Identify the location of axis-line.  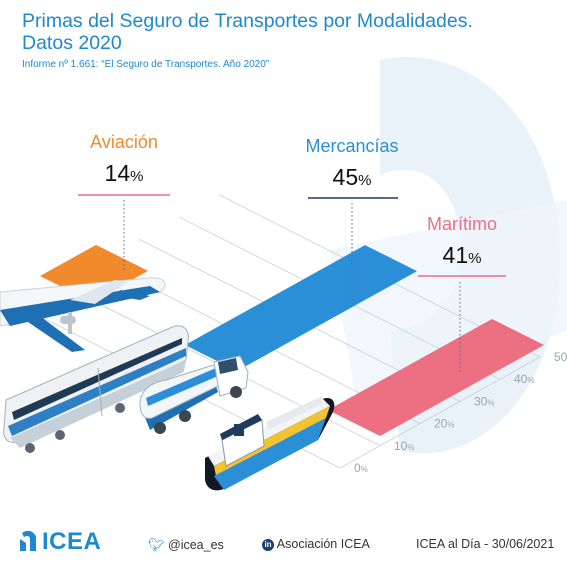
(440, 412).